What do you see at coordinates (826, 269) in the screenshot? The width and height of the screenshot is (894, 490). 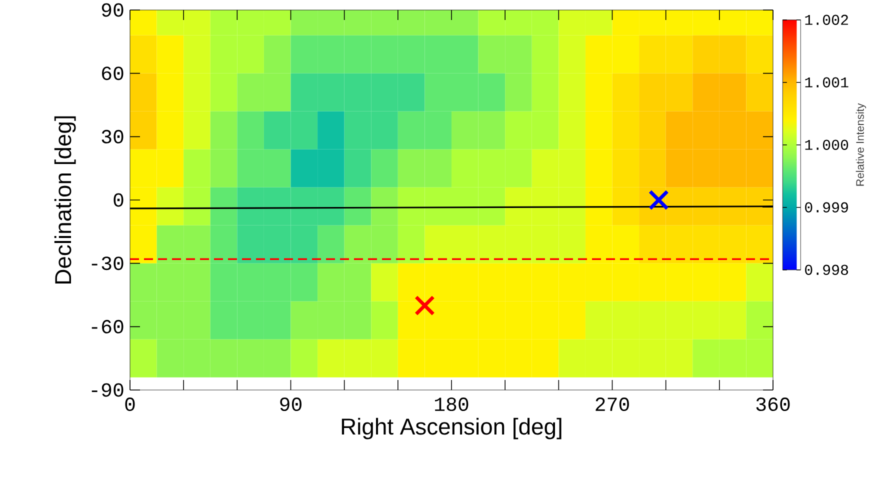 I see `color-bar-label: 0.998` at bounding box center [826, 269].